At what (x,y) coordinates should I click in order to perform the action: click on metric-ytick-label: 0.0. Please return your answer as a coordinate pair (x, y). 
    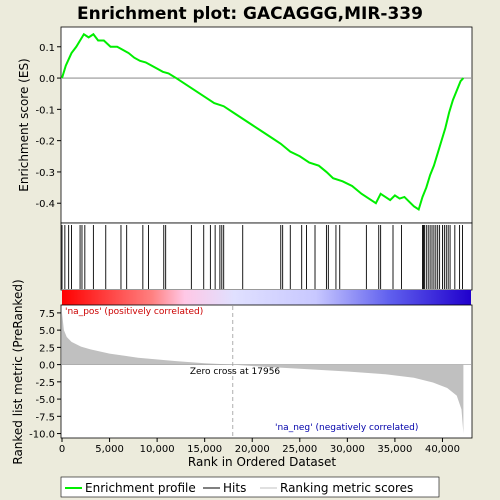
    Looking at the image, I should click on (47, 366).